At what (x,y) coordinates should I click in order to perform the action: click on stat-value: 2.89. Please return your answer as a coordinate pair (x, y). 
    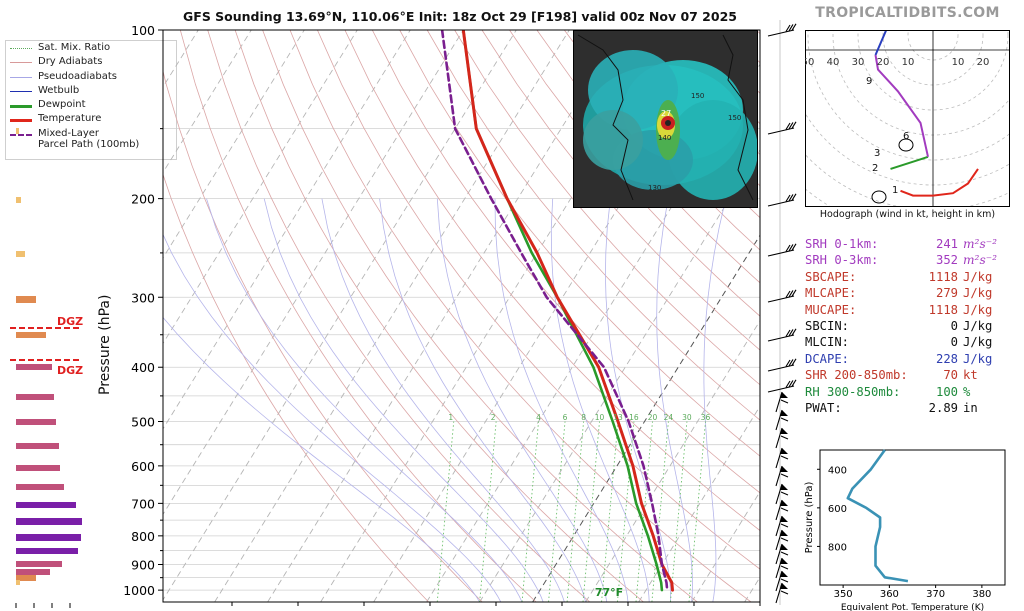
    Looking at the image, I should click on (943, 408).